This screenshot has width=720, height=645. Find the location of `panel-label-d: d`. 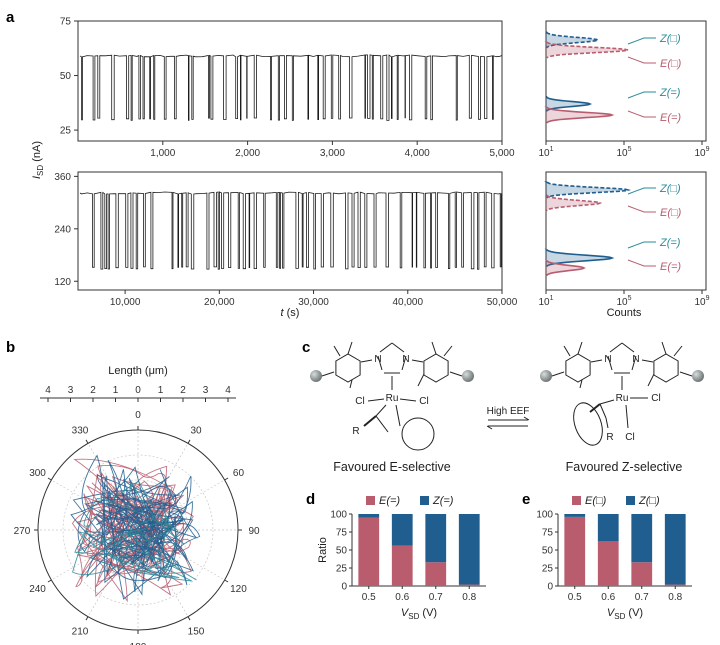

panel-label-d: d is located at coordinates (310, 499).